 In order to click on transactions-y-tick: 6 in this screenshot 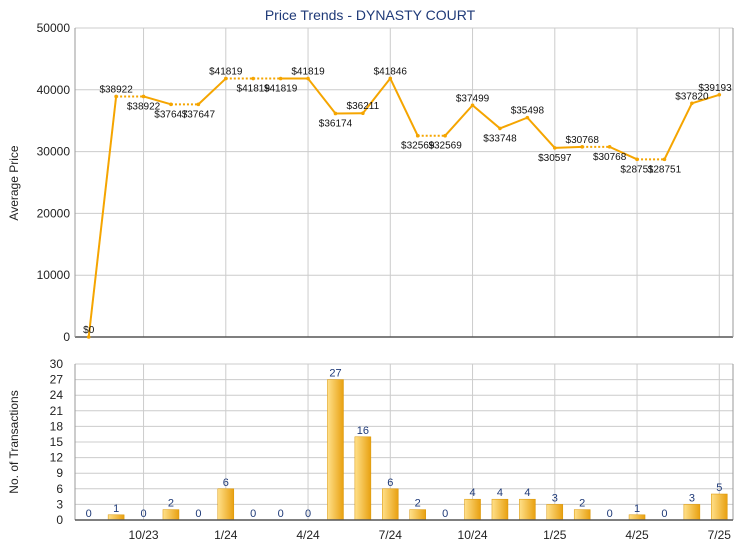, I will do `click(59, 489)`.